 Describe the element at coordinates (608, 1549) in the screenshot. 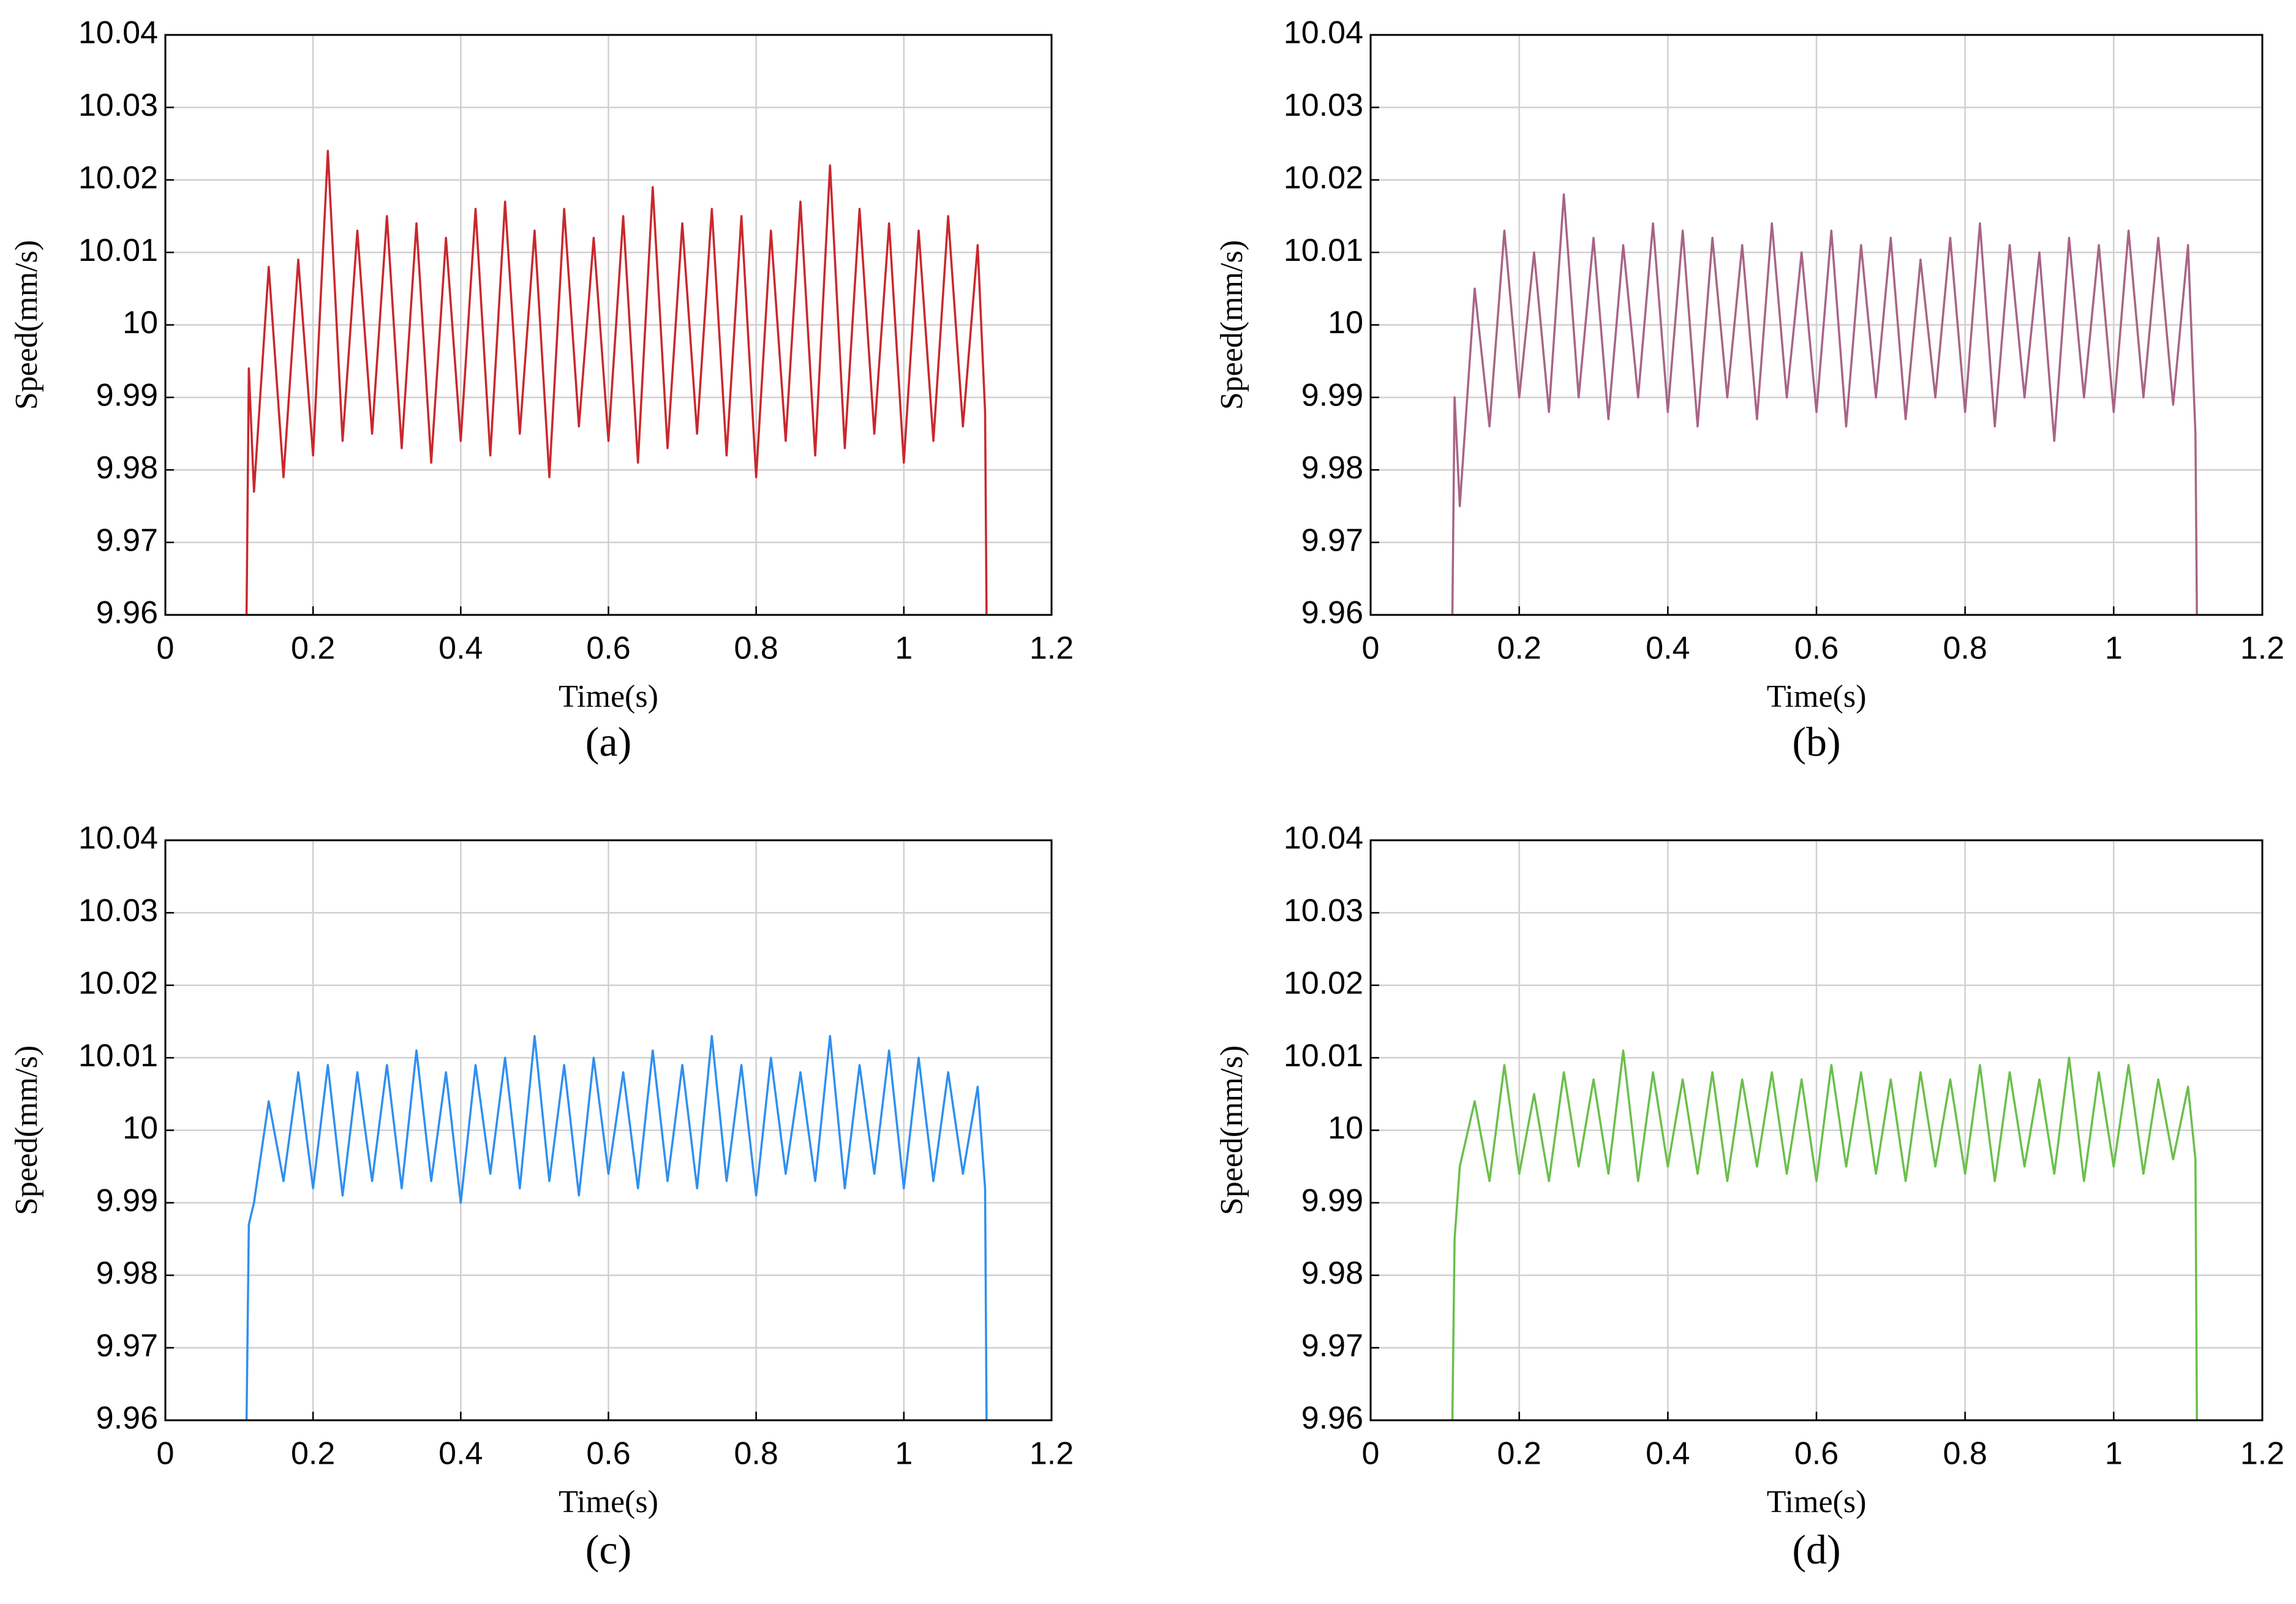

I see `caption: (c)` at that location.